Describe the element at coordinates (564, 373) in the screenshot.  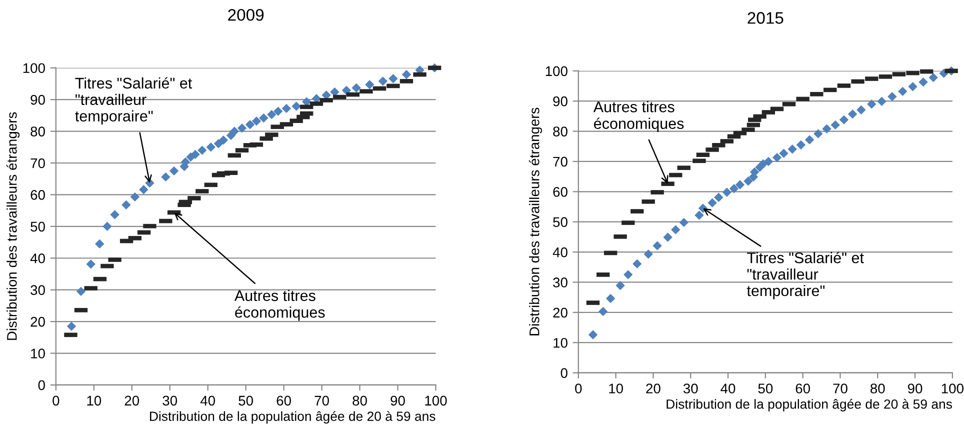
I see `y-tick-label: 0` at that location.